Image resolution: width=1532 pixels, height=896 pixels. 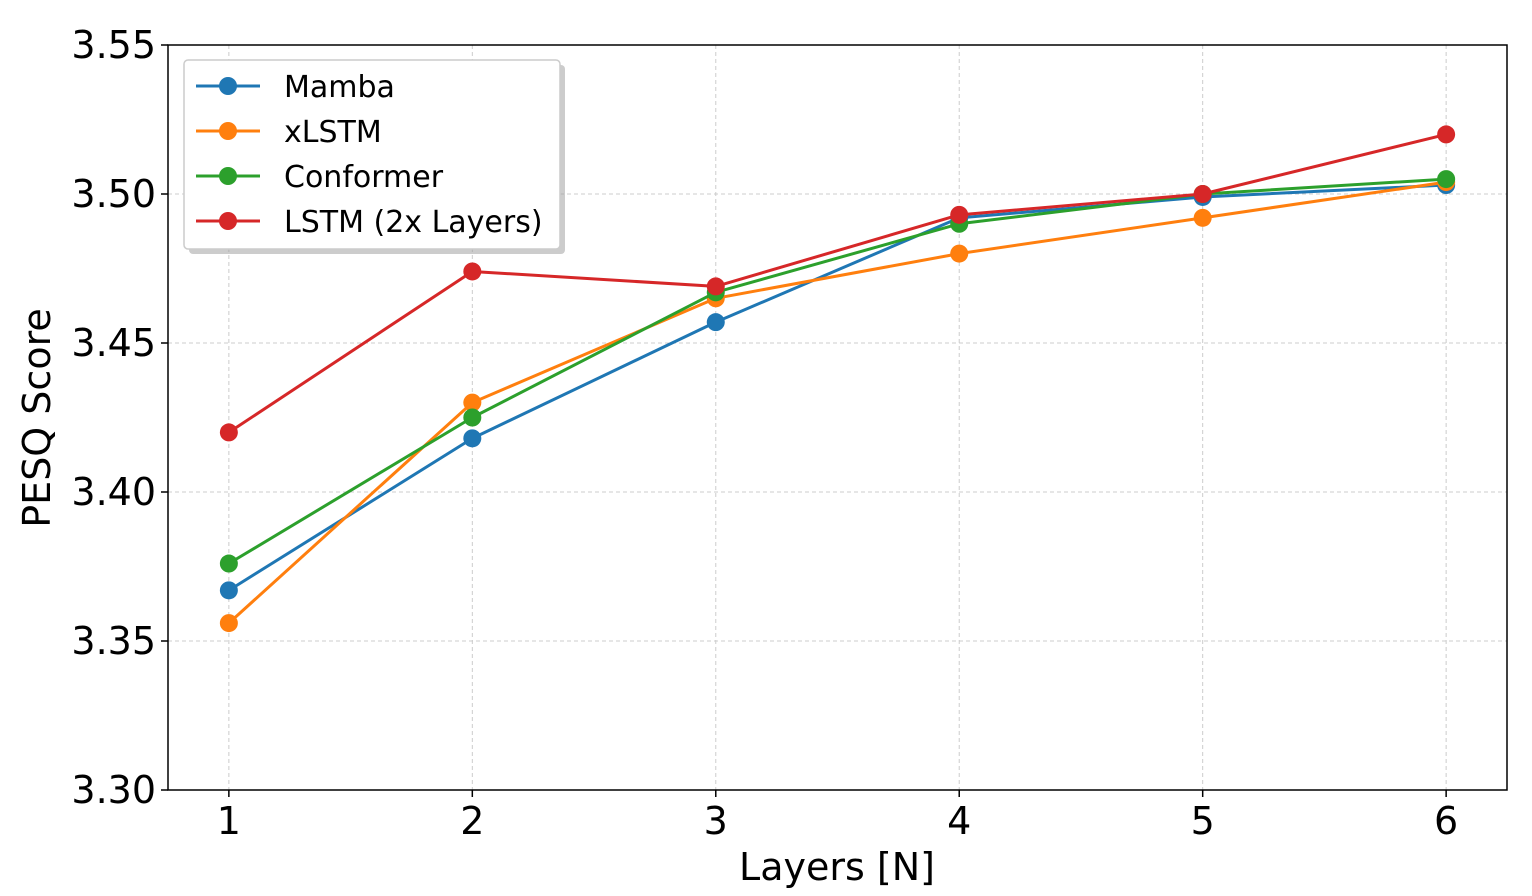 I want to click on x-tick-label: 2, so click(x=472, y=821).